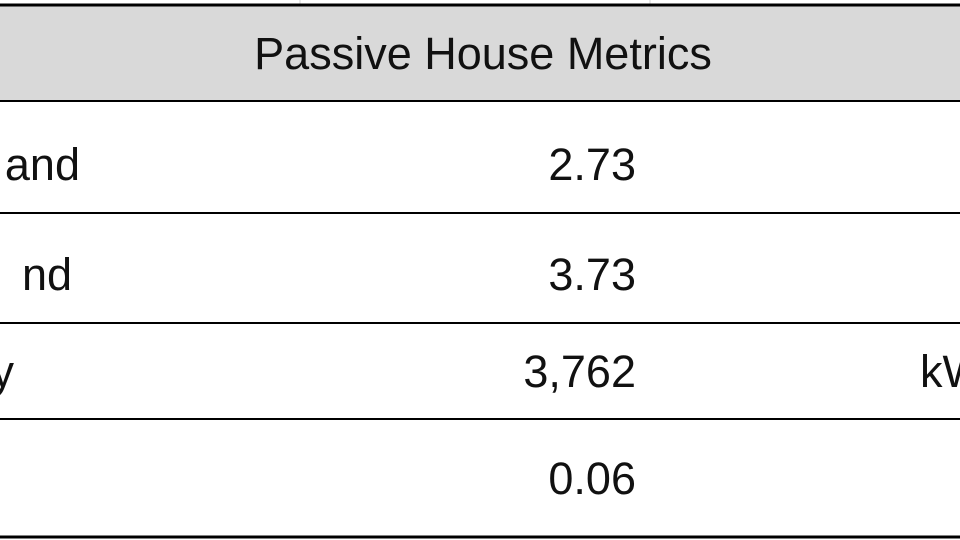  I want to click on row-label: and, so click(42, 164).